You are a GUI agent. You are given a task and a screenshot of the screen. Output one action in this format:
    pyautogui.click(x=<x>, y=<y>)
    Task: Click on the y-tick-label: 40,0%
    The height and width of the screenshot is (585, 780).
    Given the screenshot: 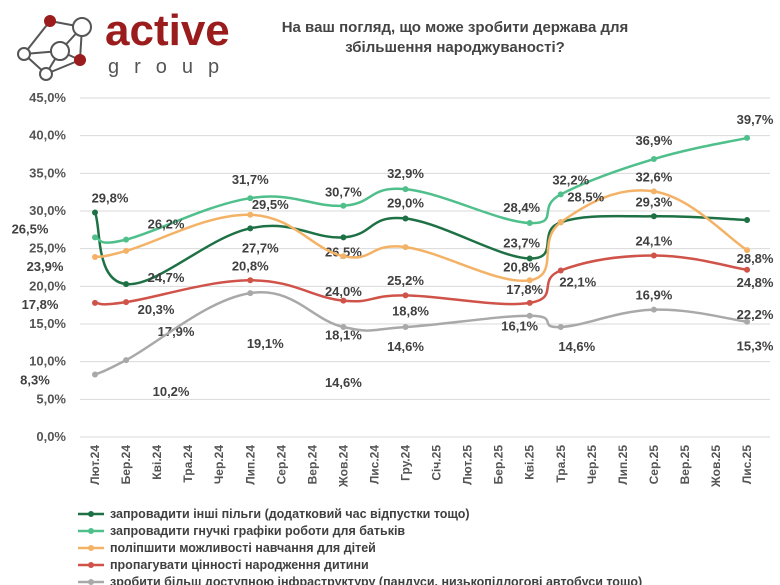 What is the action you would take?
    pyautogui.click(x=47, y=135)
    